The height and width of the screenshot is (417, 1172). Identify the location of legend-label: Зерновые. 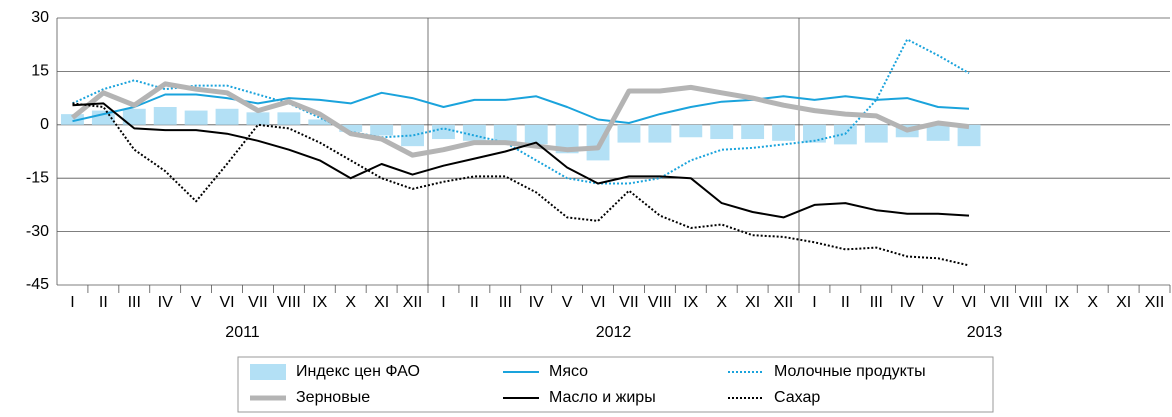
(333, 397).